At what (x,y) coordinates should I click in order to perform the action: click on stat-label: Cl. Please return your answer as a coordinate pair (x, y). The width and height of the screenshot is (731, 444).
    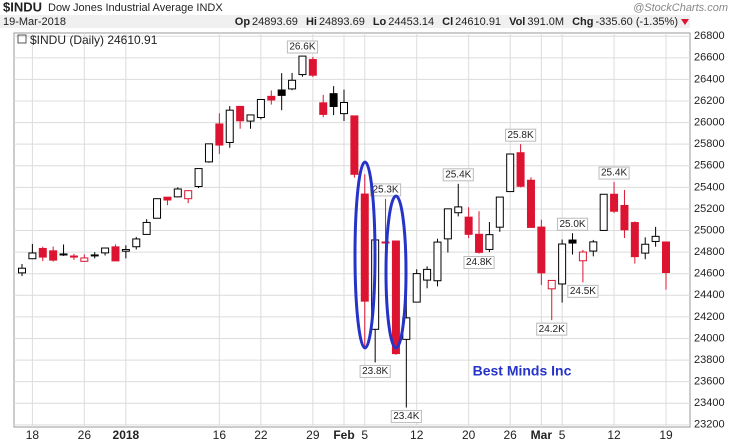
    Looking at the image, I should click on (447, 22).